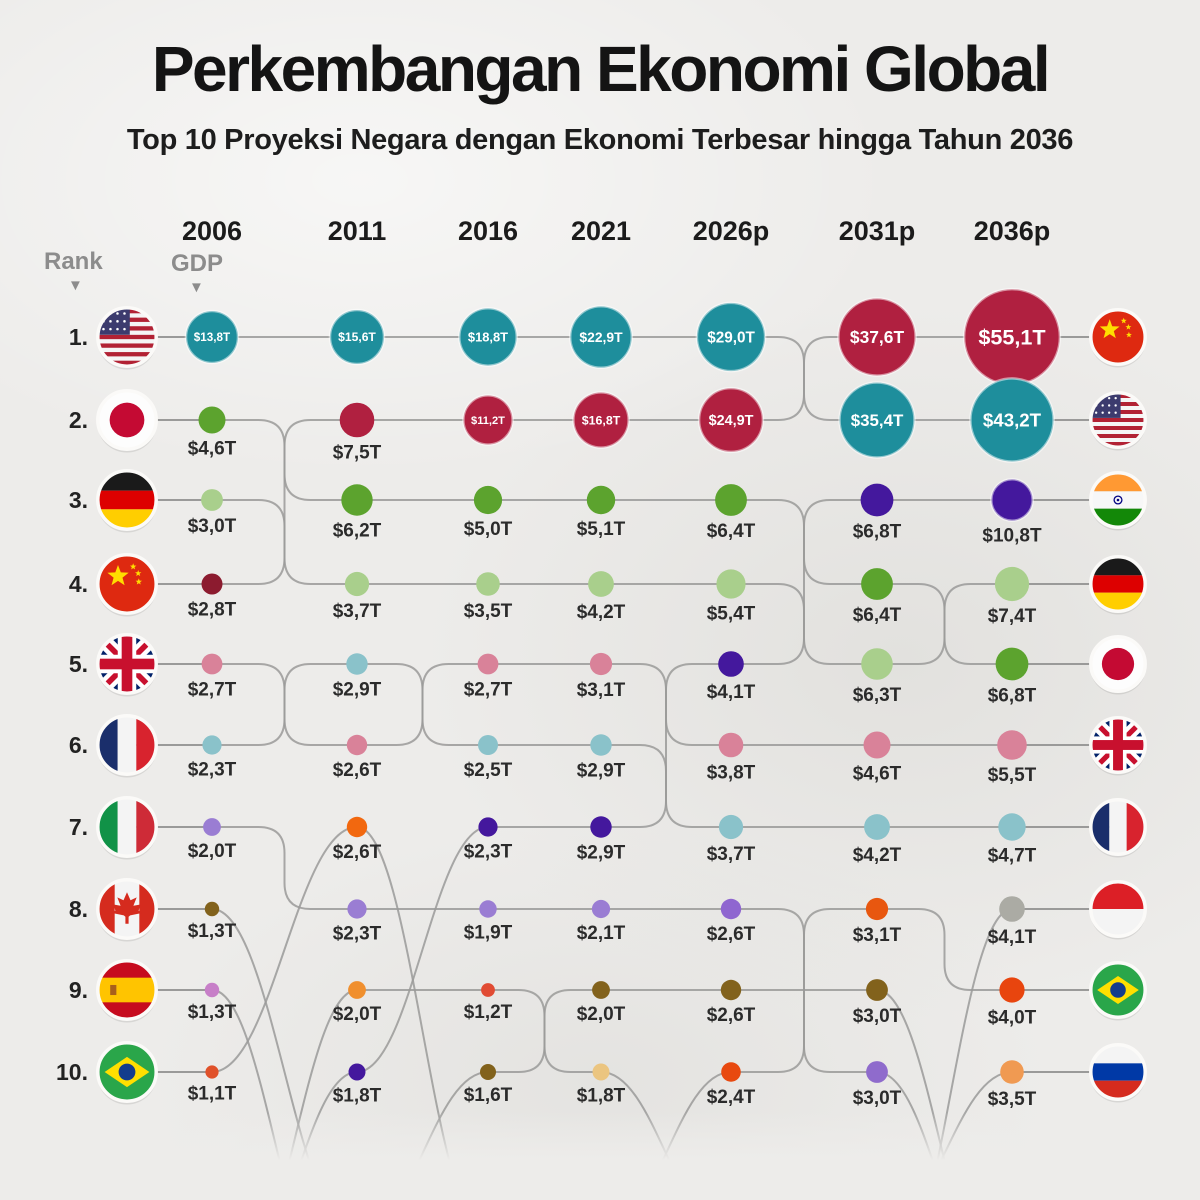  Describe the element at coordinates (78, 745) in the screenshot. I see `rank-number-6: 6.` at that location.